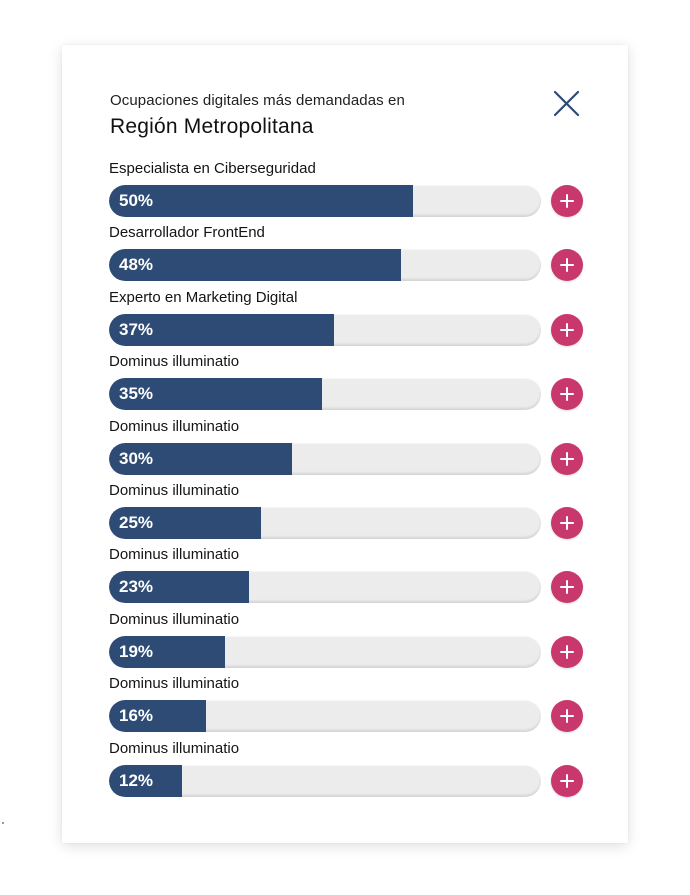 This screenshot has width=690, height=895. I want to click on percent-label: 23%, so click(136, 587).